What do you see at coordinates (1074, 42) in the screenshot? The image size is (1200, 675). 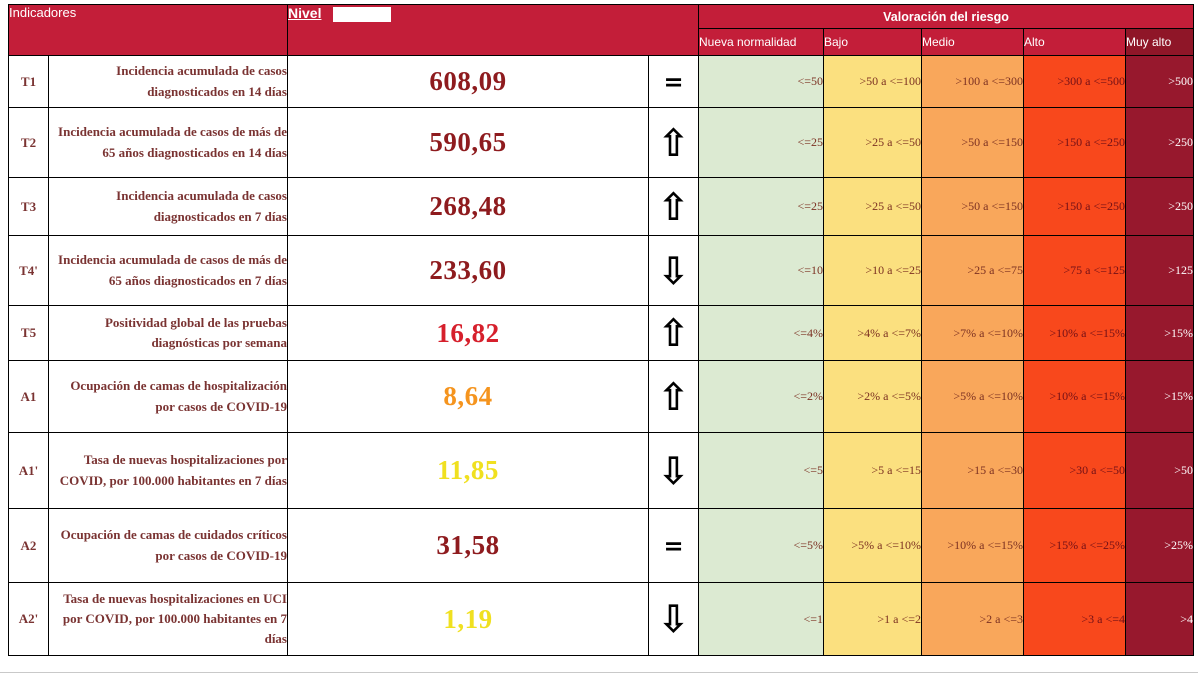 I see `risk-level-header-alto: Alto` at bounding box center [1074, 42].